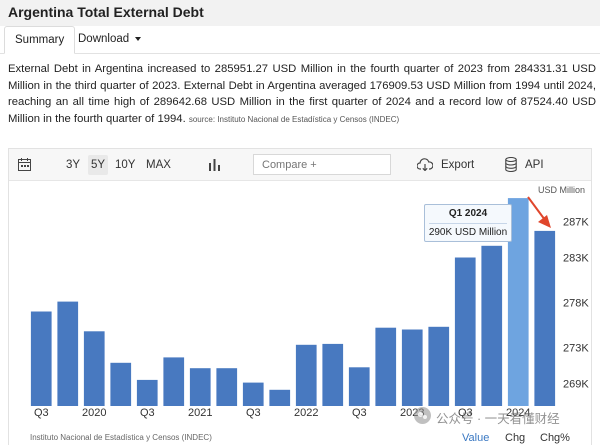  I want to click on api-button: API, so click(534, 165).